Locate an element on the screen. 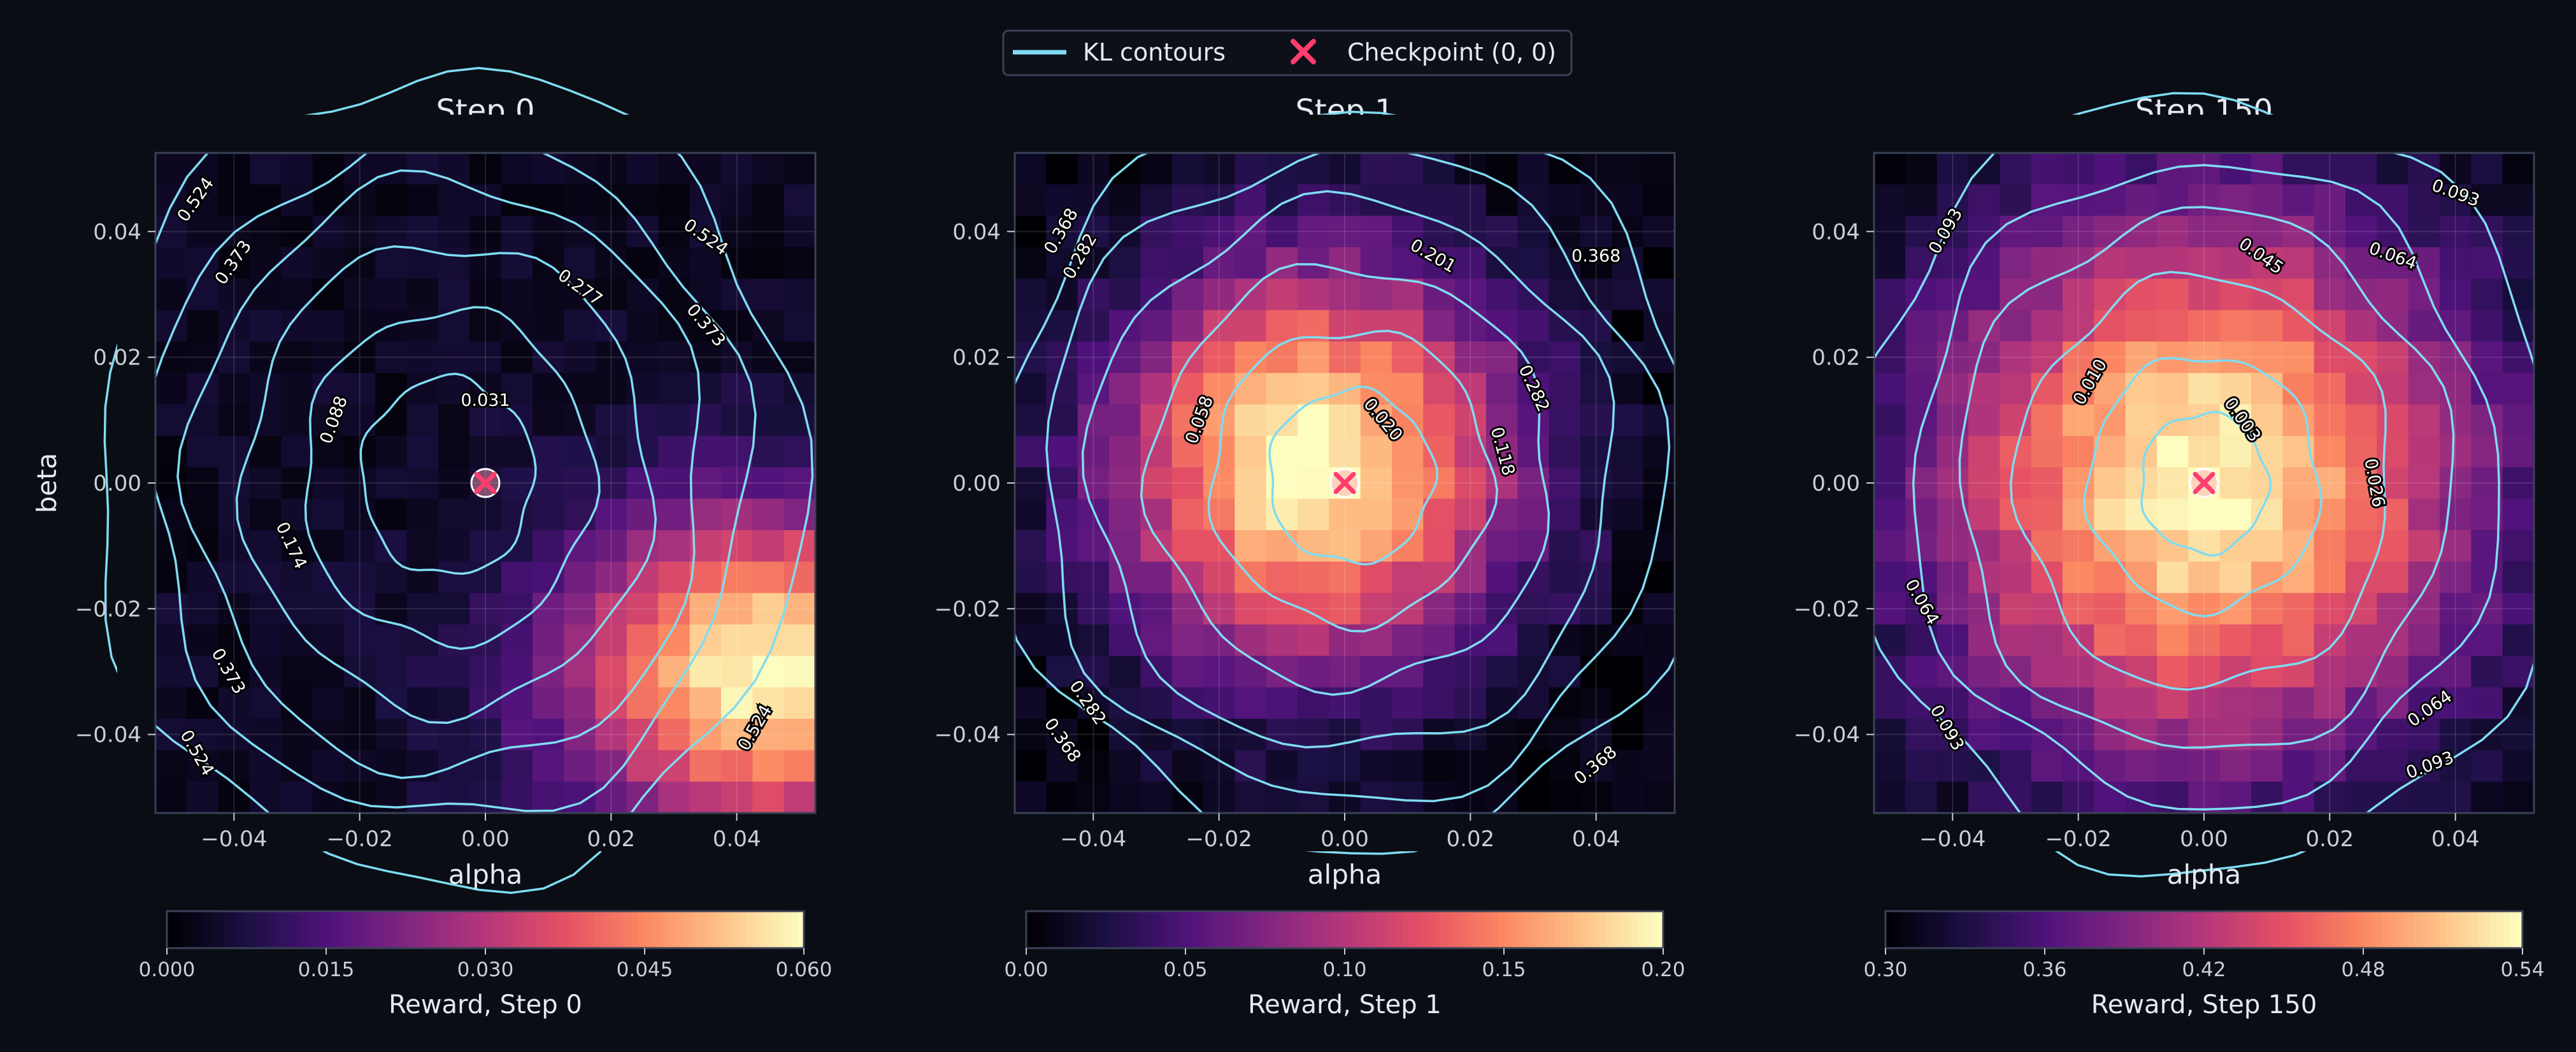 The image size is (2576, 1052). kl-contour-line is located at coordinates (2206, 487).